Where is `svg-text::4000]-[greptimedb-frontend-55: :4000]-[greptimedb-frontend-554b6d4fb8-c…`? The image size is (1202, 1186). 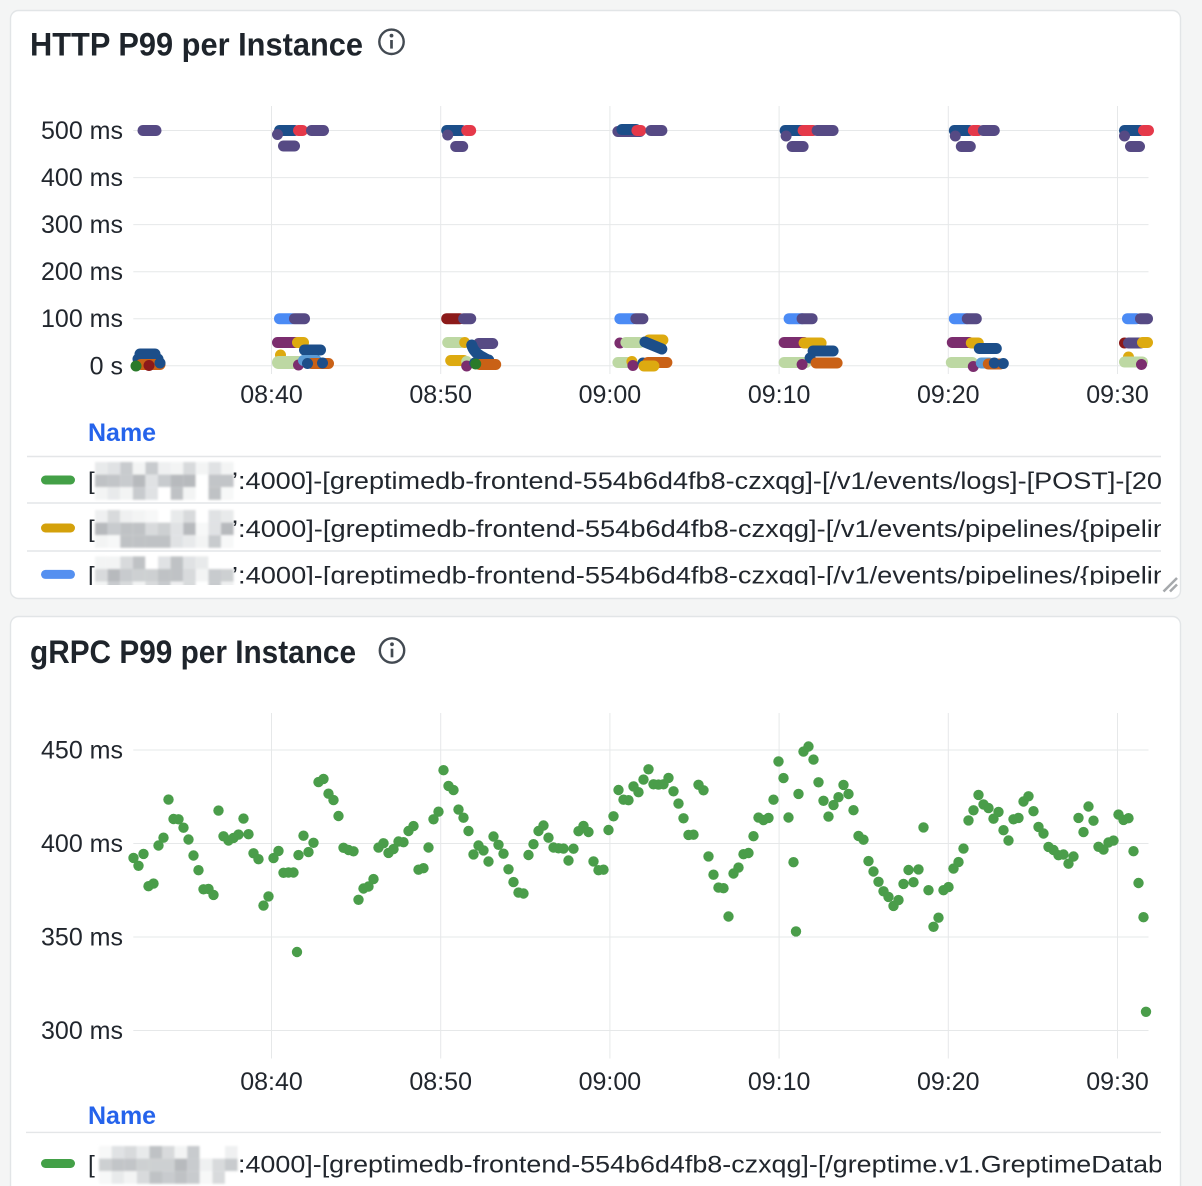 svg-text::4000]-[greptimedb-frontend-55: :4000]-[greptimedb-frontend-554b6d4fb8-c… is located at coordinates (700, 1165).